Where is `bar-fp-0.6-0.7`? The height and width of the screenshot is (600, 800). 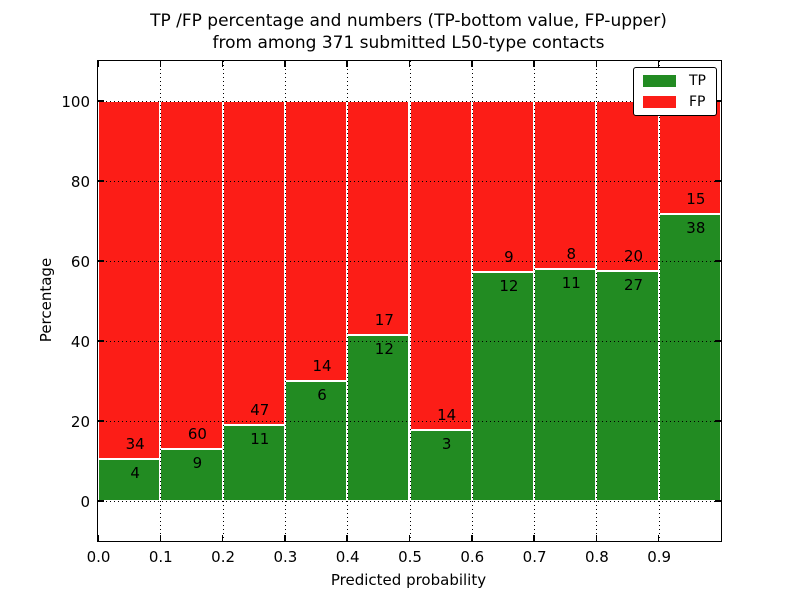 bar-fp-0.6-0.7 is located at coordinates (503, 187).